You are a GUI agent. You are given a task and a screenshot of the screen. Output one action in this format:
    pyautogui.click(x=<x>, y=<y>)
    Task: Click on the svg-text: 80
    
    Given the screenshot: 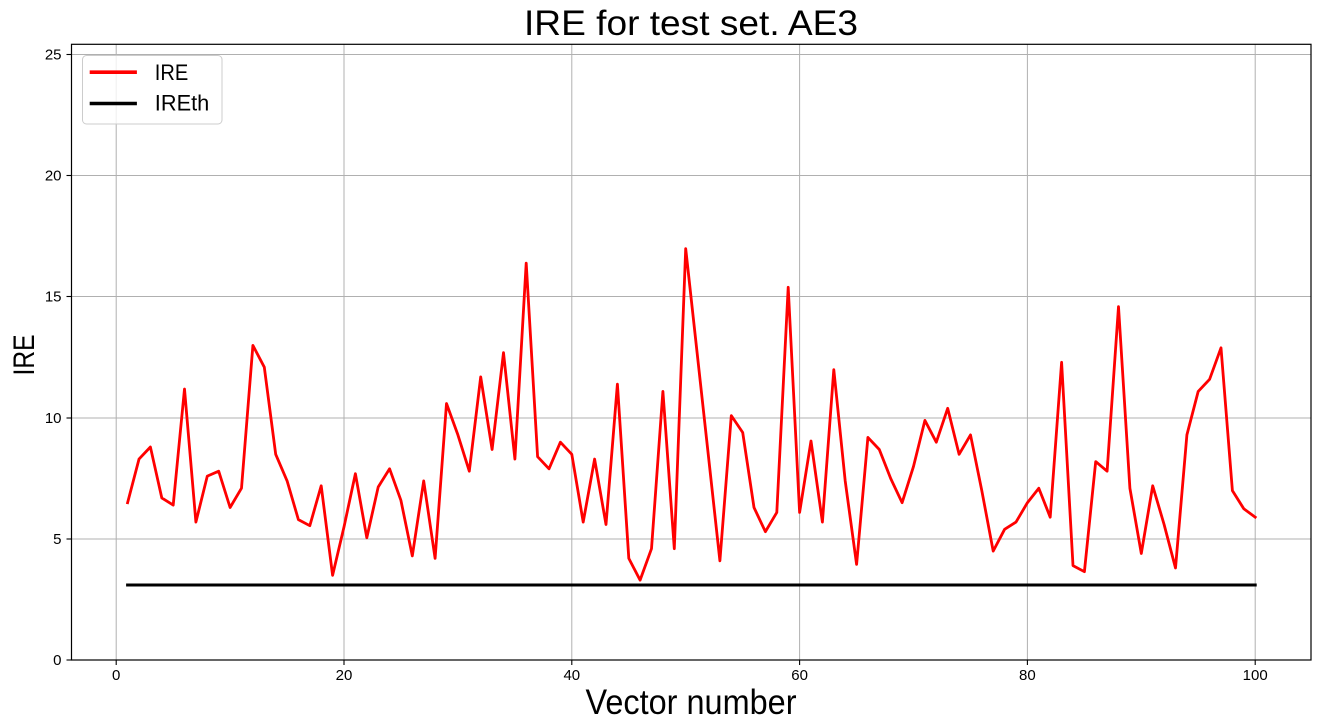 What is the action you would take?
    pyautogui.click(x=1027, y=675)
    